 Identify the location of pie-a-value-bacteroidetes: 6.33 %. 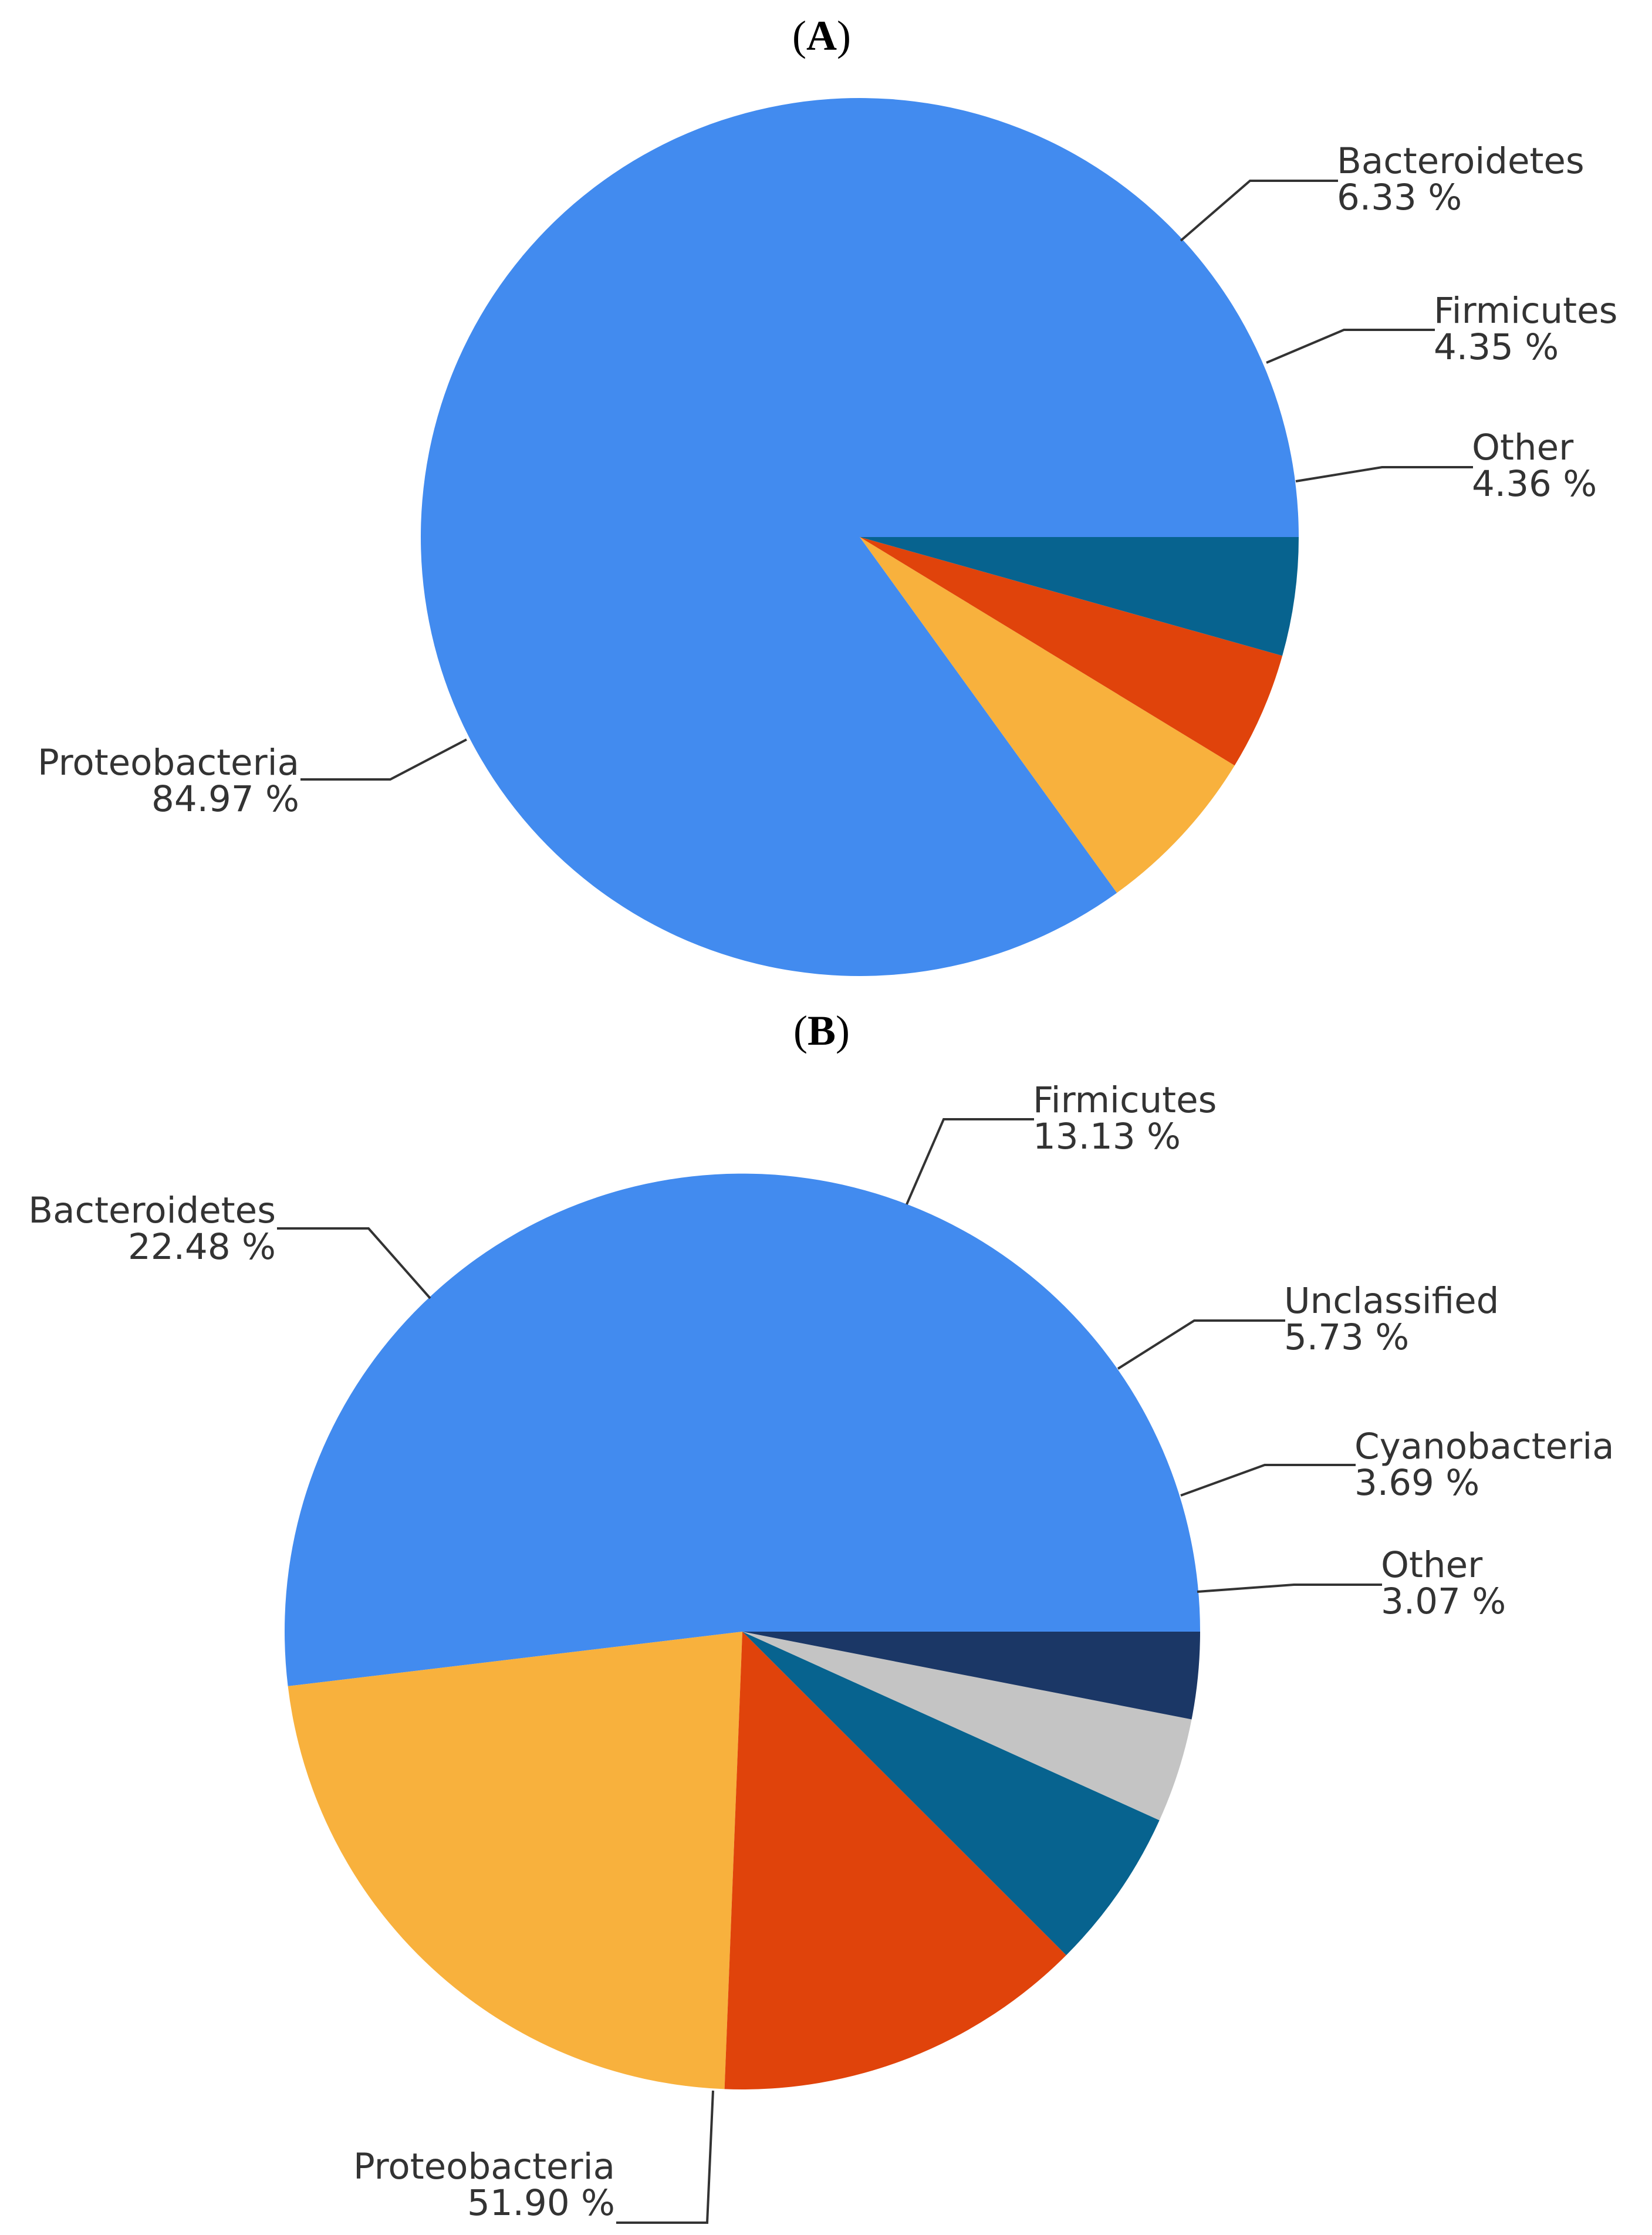
(1399, 197).